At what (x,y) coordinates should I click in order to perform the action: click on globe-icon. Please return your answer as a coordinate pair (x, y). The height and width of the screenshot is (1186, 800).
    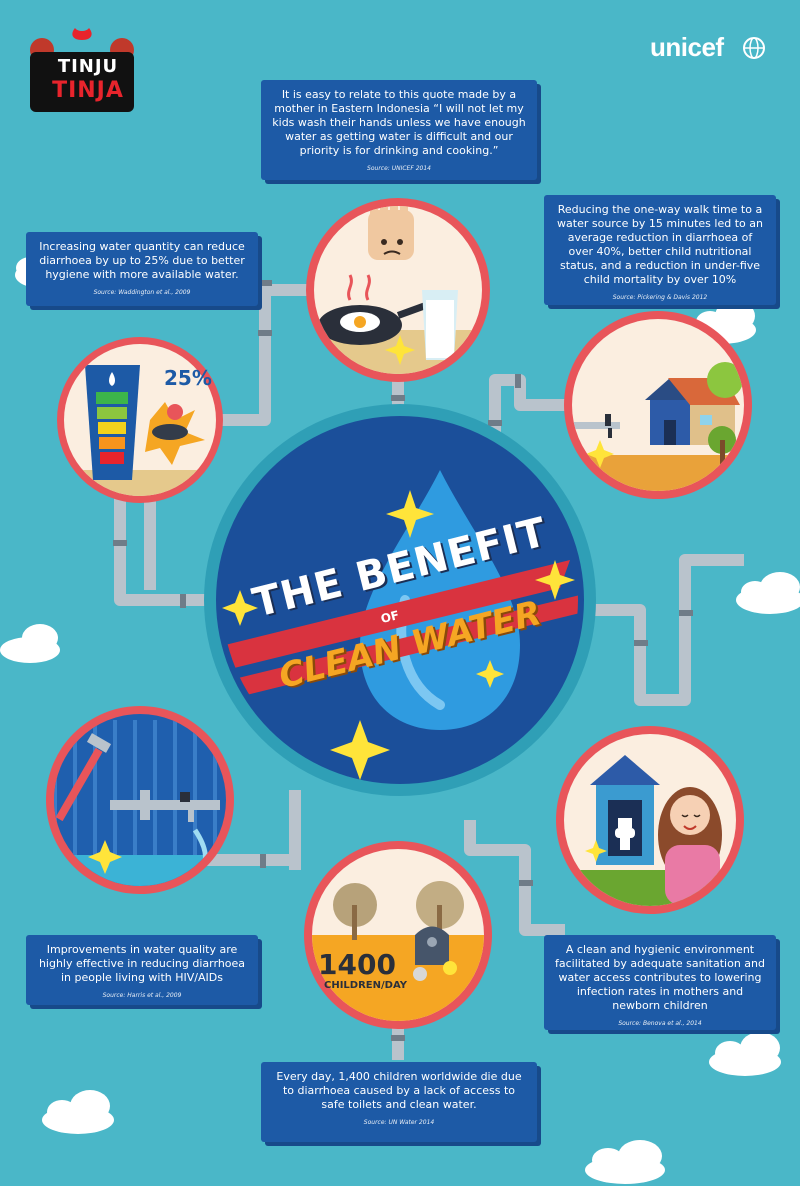
    Looking at the image, I should click on (754, 48).